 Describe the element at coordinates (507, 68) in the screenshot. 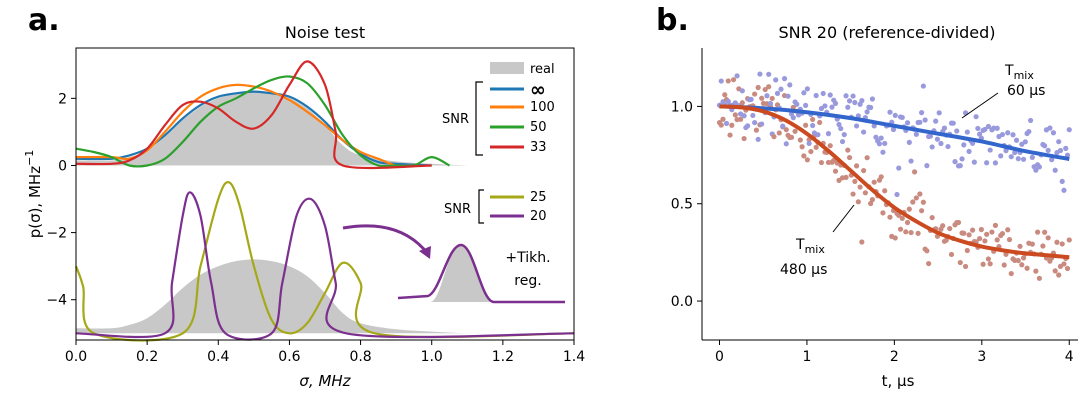

I see `legend-swatch-real` at that location.